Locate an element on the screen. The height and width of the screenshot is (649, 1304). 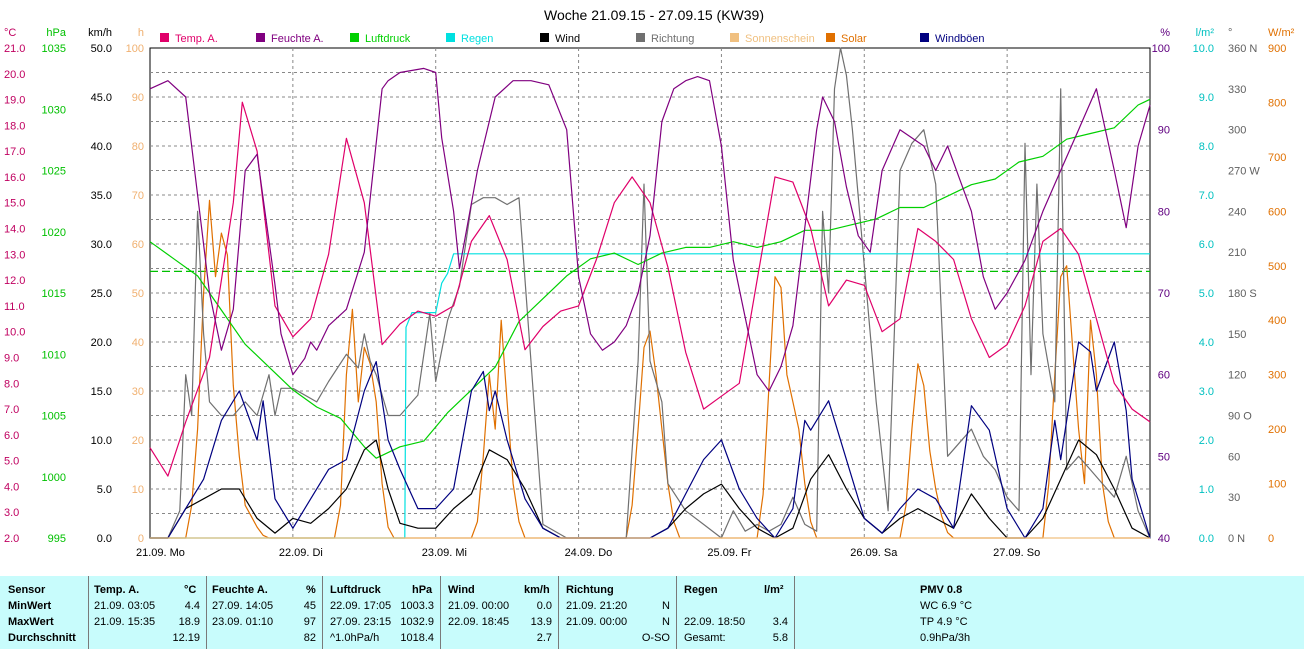
axis-1-tick-0: 1035 is located at coordinates (54, 49).